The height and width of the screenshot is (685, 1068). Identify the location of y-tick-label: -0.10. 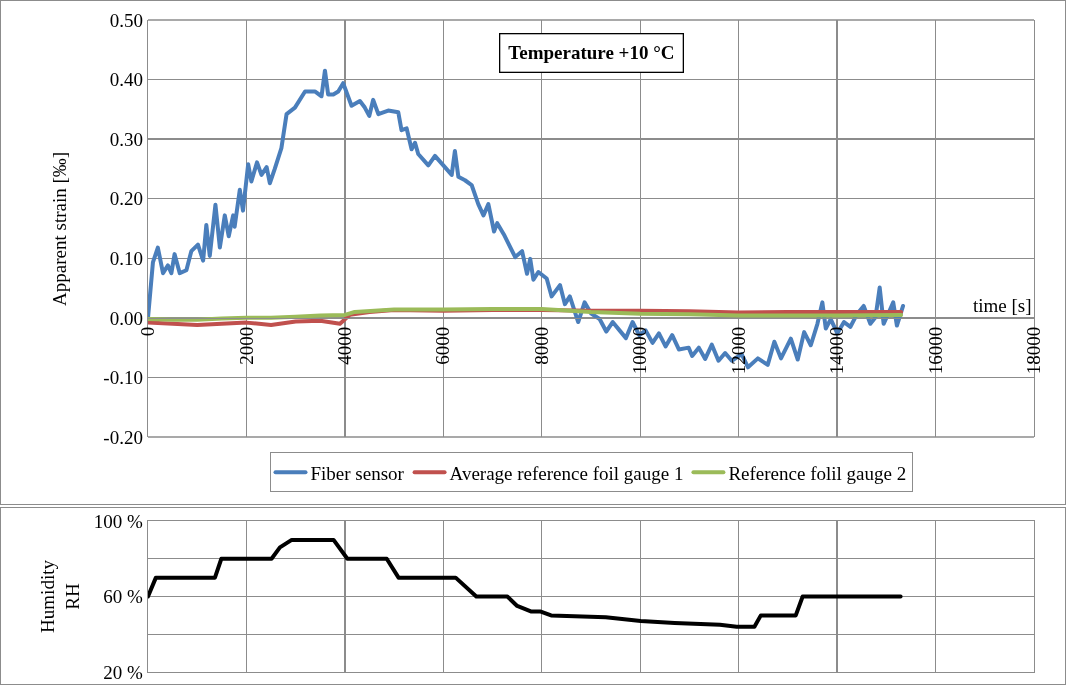
(123, 378).